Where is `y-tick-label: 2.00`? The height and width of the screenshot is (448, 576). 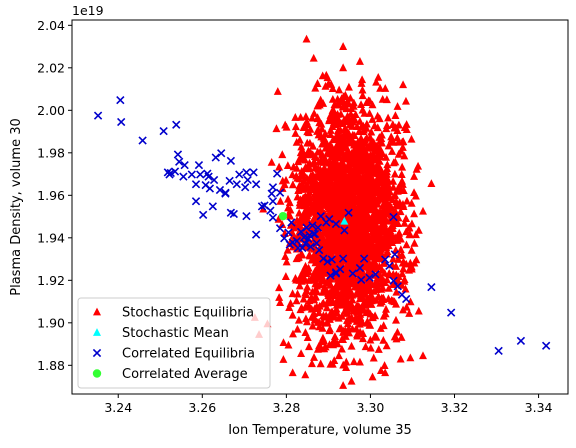 y-tick-label: 2.00 is located at coordinates (51, 110).